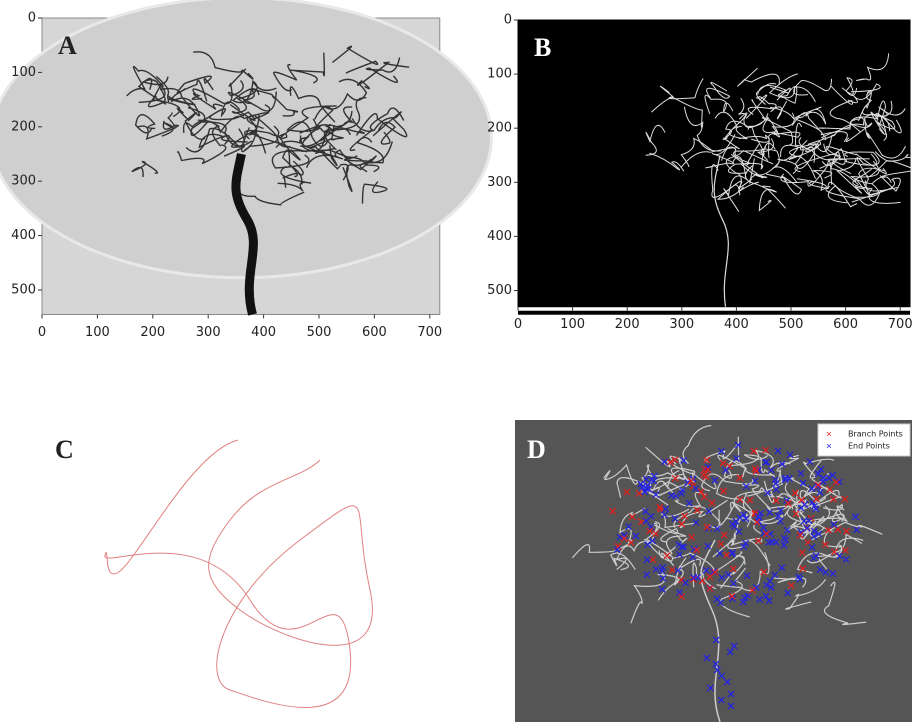  What do you see at coordinates (499, 128) in the screenshot?
I see `y-tick-label: 200` at bounding box center [499, 128].